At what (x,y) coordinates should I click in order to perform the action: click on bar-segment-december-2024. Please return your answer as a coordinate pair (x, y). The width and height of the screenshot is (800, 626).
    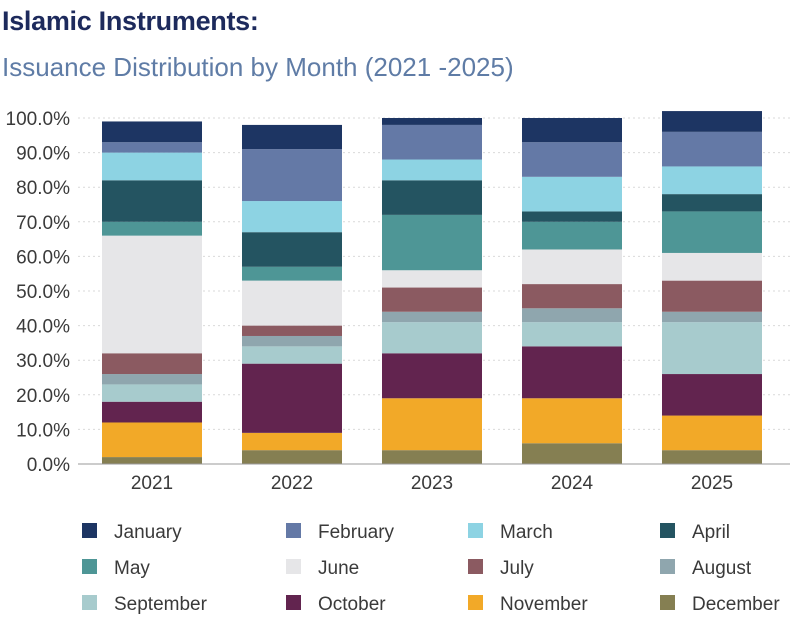
    Looking at the image, I should click on (572, 453).